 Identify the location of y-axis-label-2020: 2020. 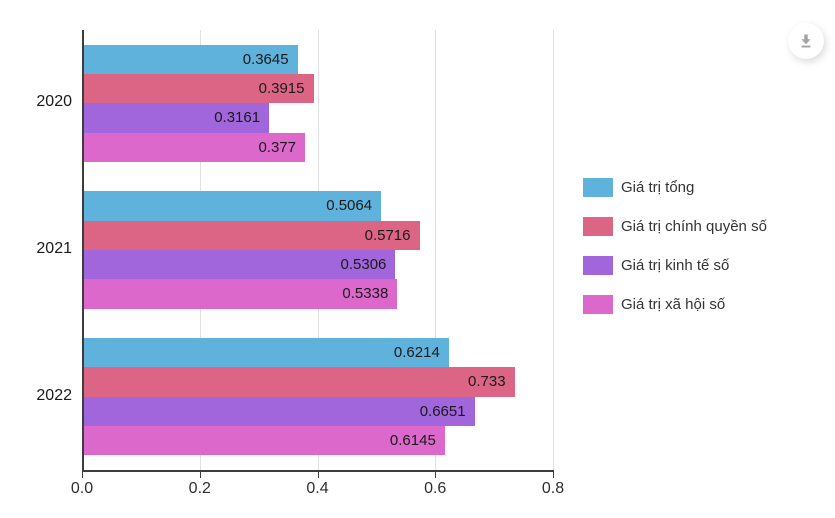
(54, 102).